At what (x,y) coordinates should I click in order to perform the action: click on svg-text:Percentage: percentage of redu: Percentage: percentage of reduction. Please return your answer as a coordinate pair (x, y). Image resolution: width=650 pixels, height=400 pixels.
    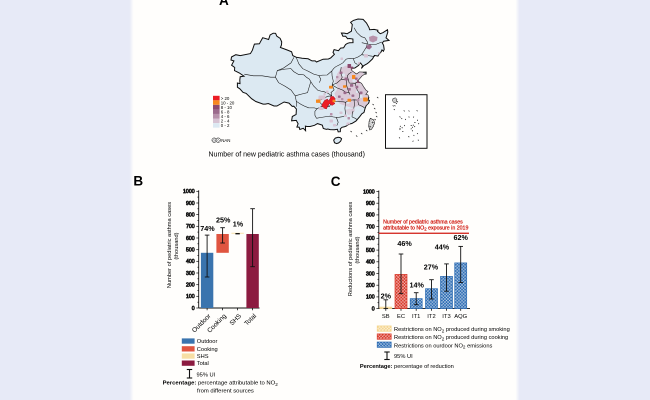
    Looking at the image, I should click on (407, 367).